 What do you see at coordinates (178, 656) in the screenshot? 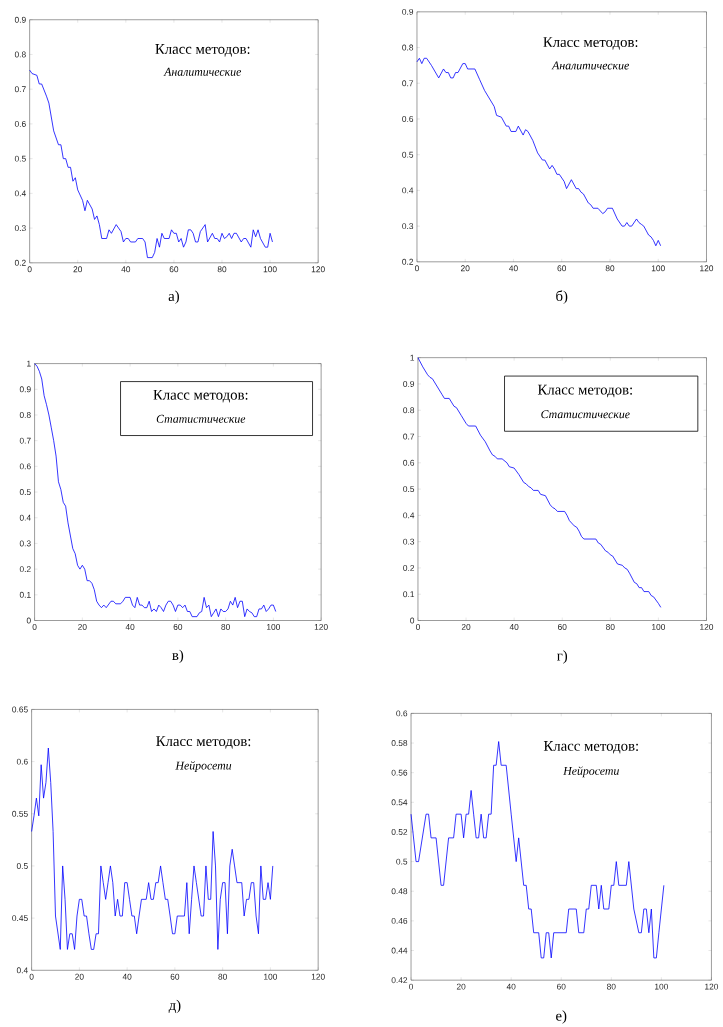
I see `text: в)` at bounding box center [178, 656].